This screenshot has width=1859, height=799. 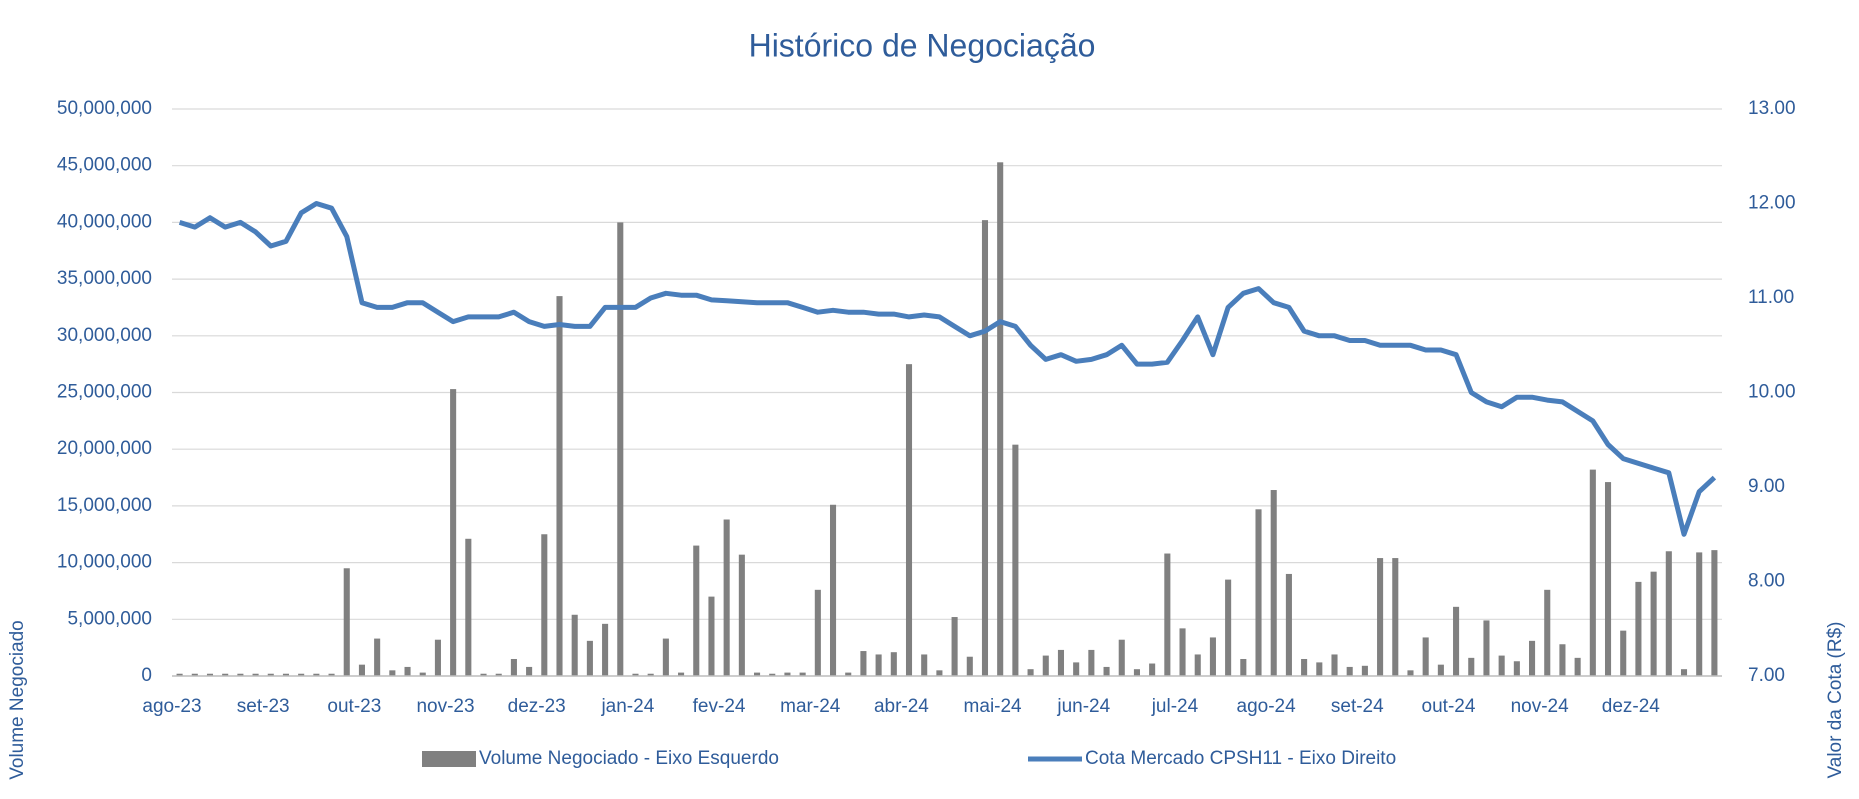 I want to click on legend-swatch, so click(x=449, y=759).